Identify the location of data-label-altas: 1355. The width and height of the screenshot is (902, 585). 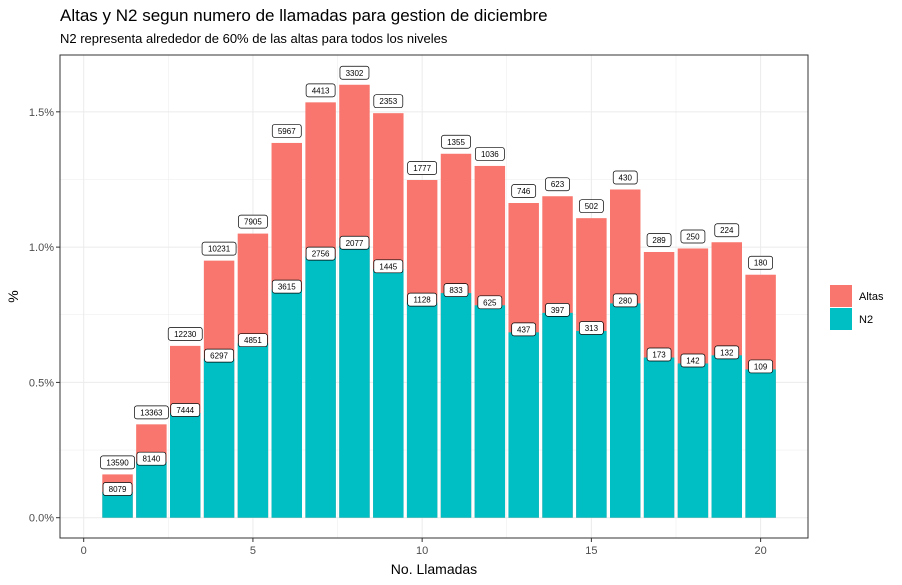
(456, 142).